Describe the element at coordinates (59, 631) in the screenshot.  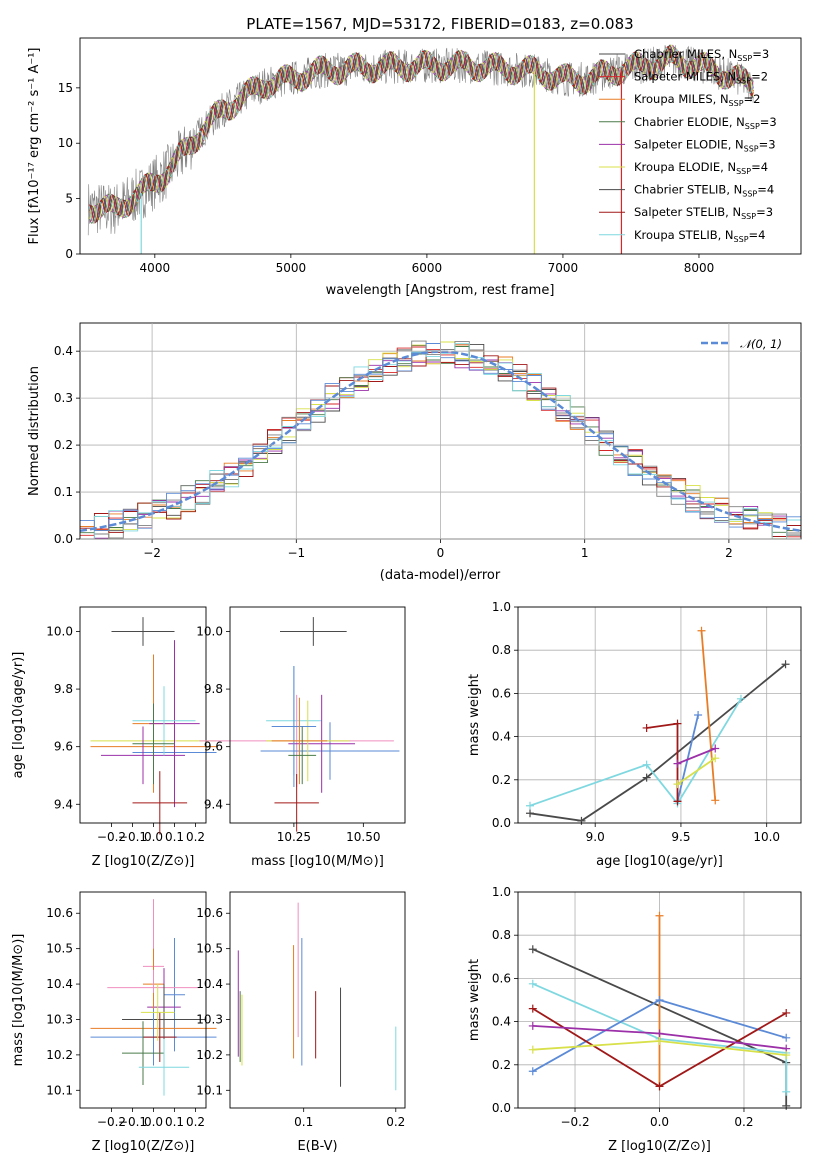
I see `y-tick-label: 10.0` at that location.